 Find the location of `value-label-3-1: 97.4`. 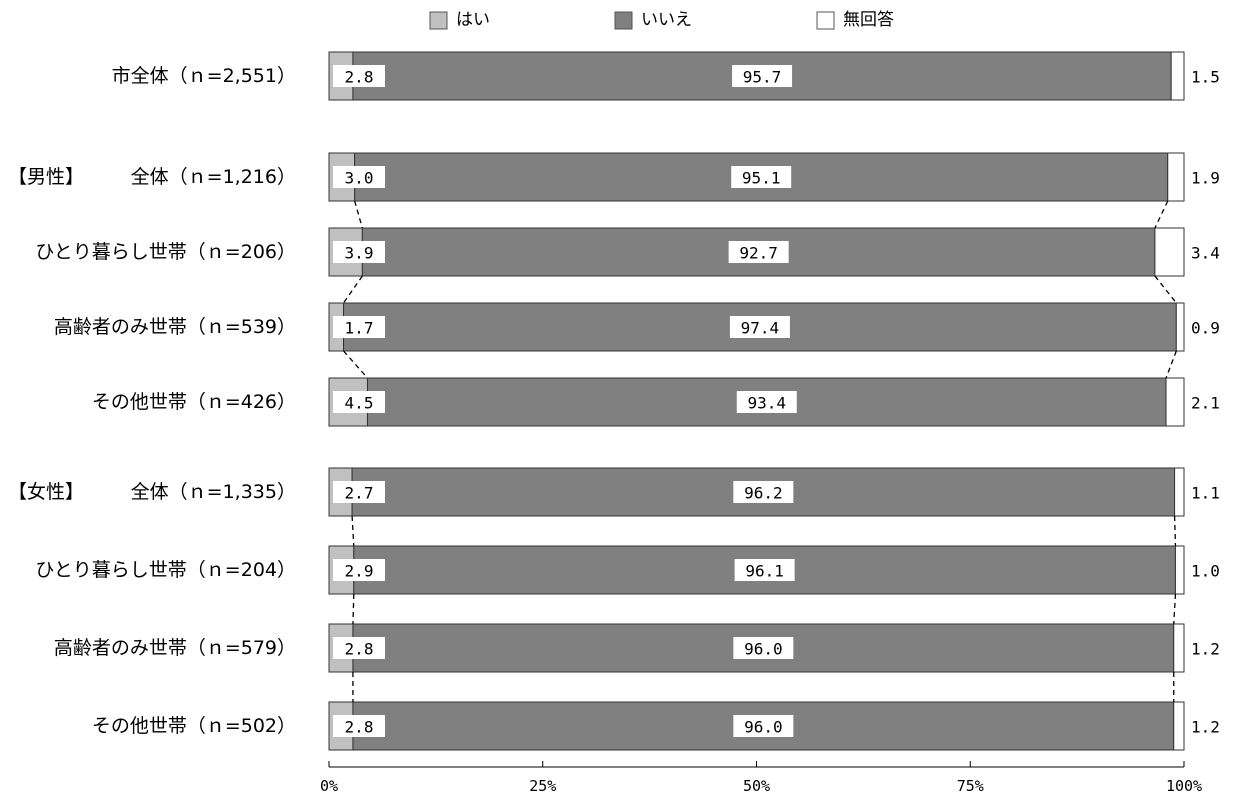

value-label-3-1: 97.4 is located at coordinates (760, 328).